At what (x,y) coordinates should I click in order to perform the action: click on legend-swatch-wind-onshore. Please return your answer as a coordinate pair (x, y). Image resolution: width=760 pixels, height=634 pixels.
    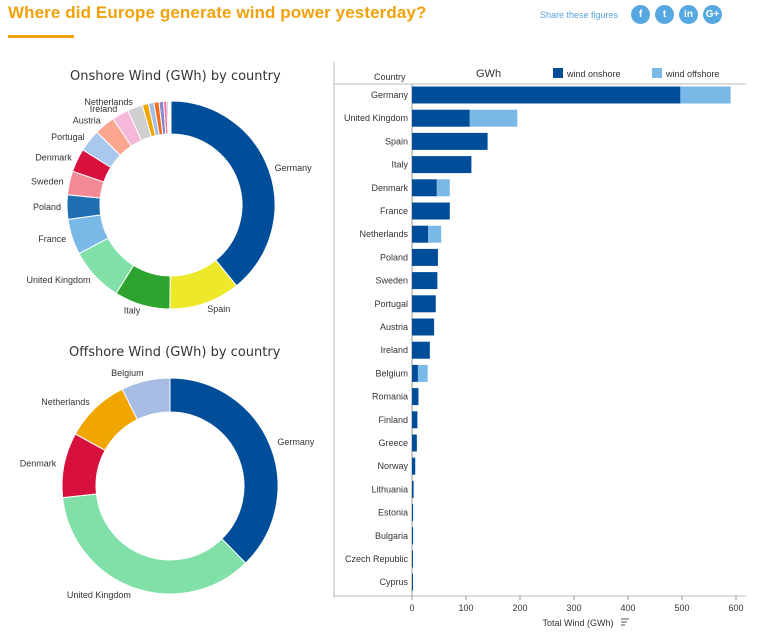
    Looking at the image, I should click on (558, 73).